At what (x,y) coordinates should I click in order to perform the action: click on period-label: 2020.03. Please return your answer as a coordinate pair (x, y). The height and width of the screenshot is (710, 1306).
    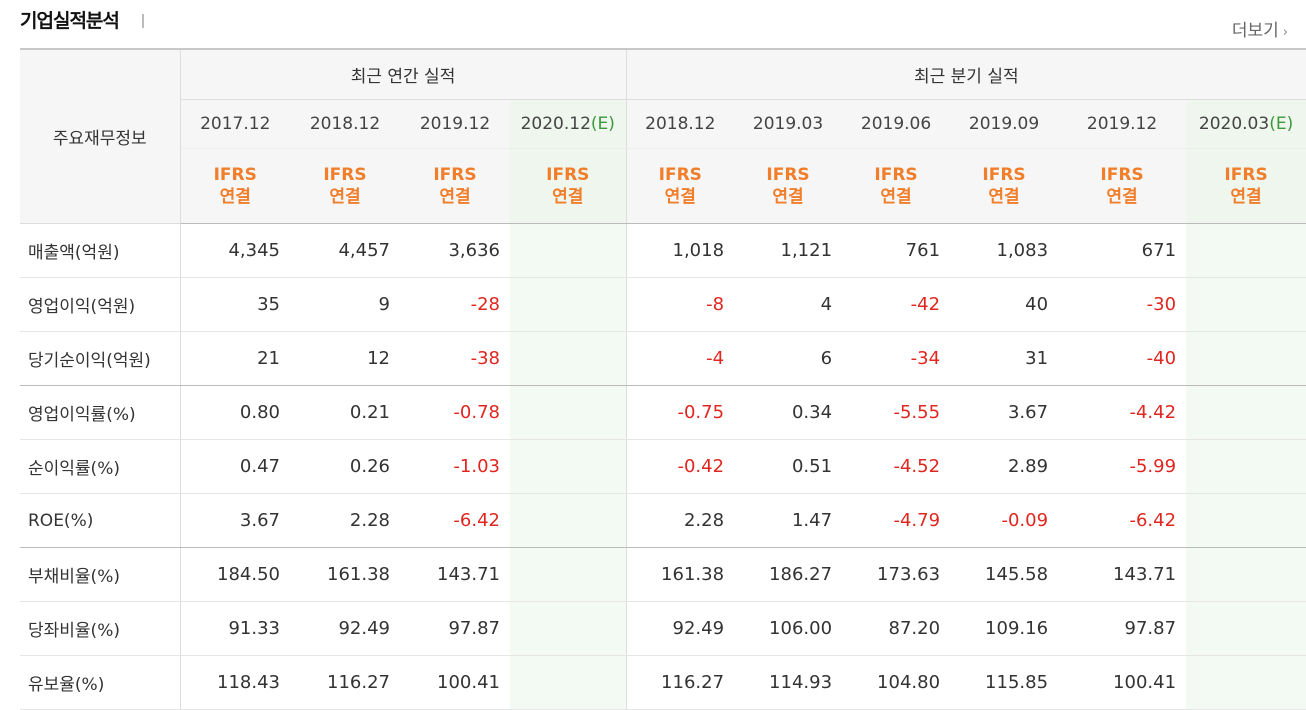
    Looking at the image, I should click on (1234, 124).